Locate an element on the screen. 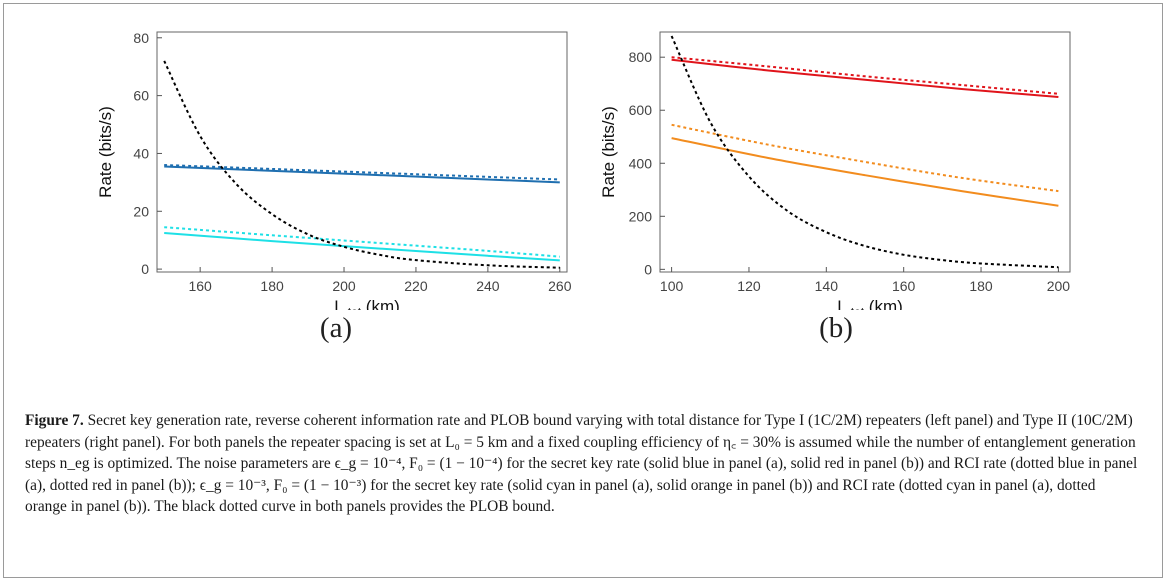 The image size is (1168, 582). panel-a-y-tick-label: 40 is located at coordinates (141, 153).